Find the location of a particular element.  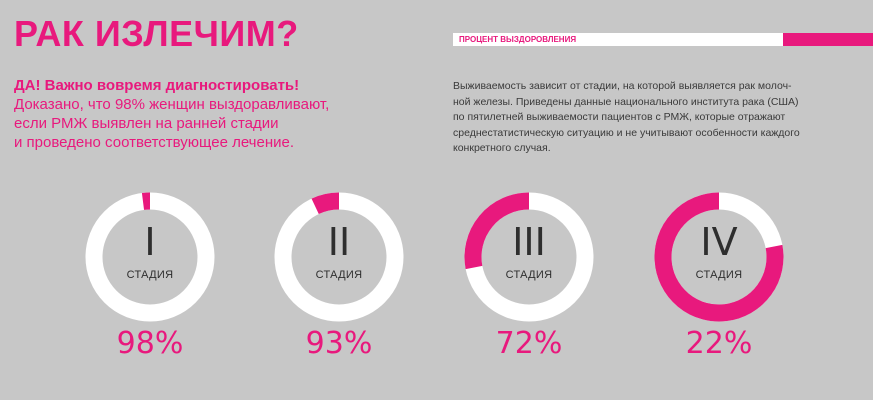

lead-line: Доказано, что 98% женщин выздоравливают, is located at coordinates (172, 104).